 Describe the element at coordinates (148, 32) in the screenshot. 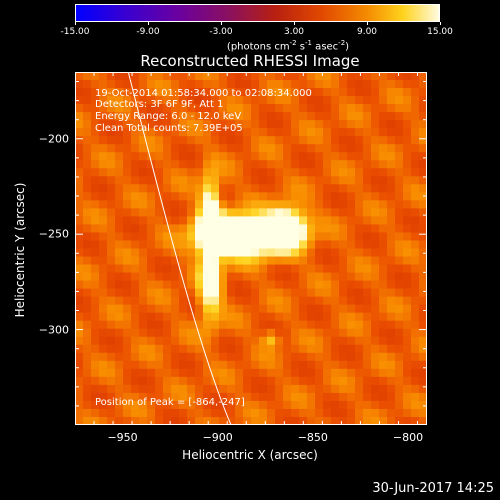

I see `colorbar-tick-label: -9.00` at that location.